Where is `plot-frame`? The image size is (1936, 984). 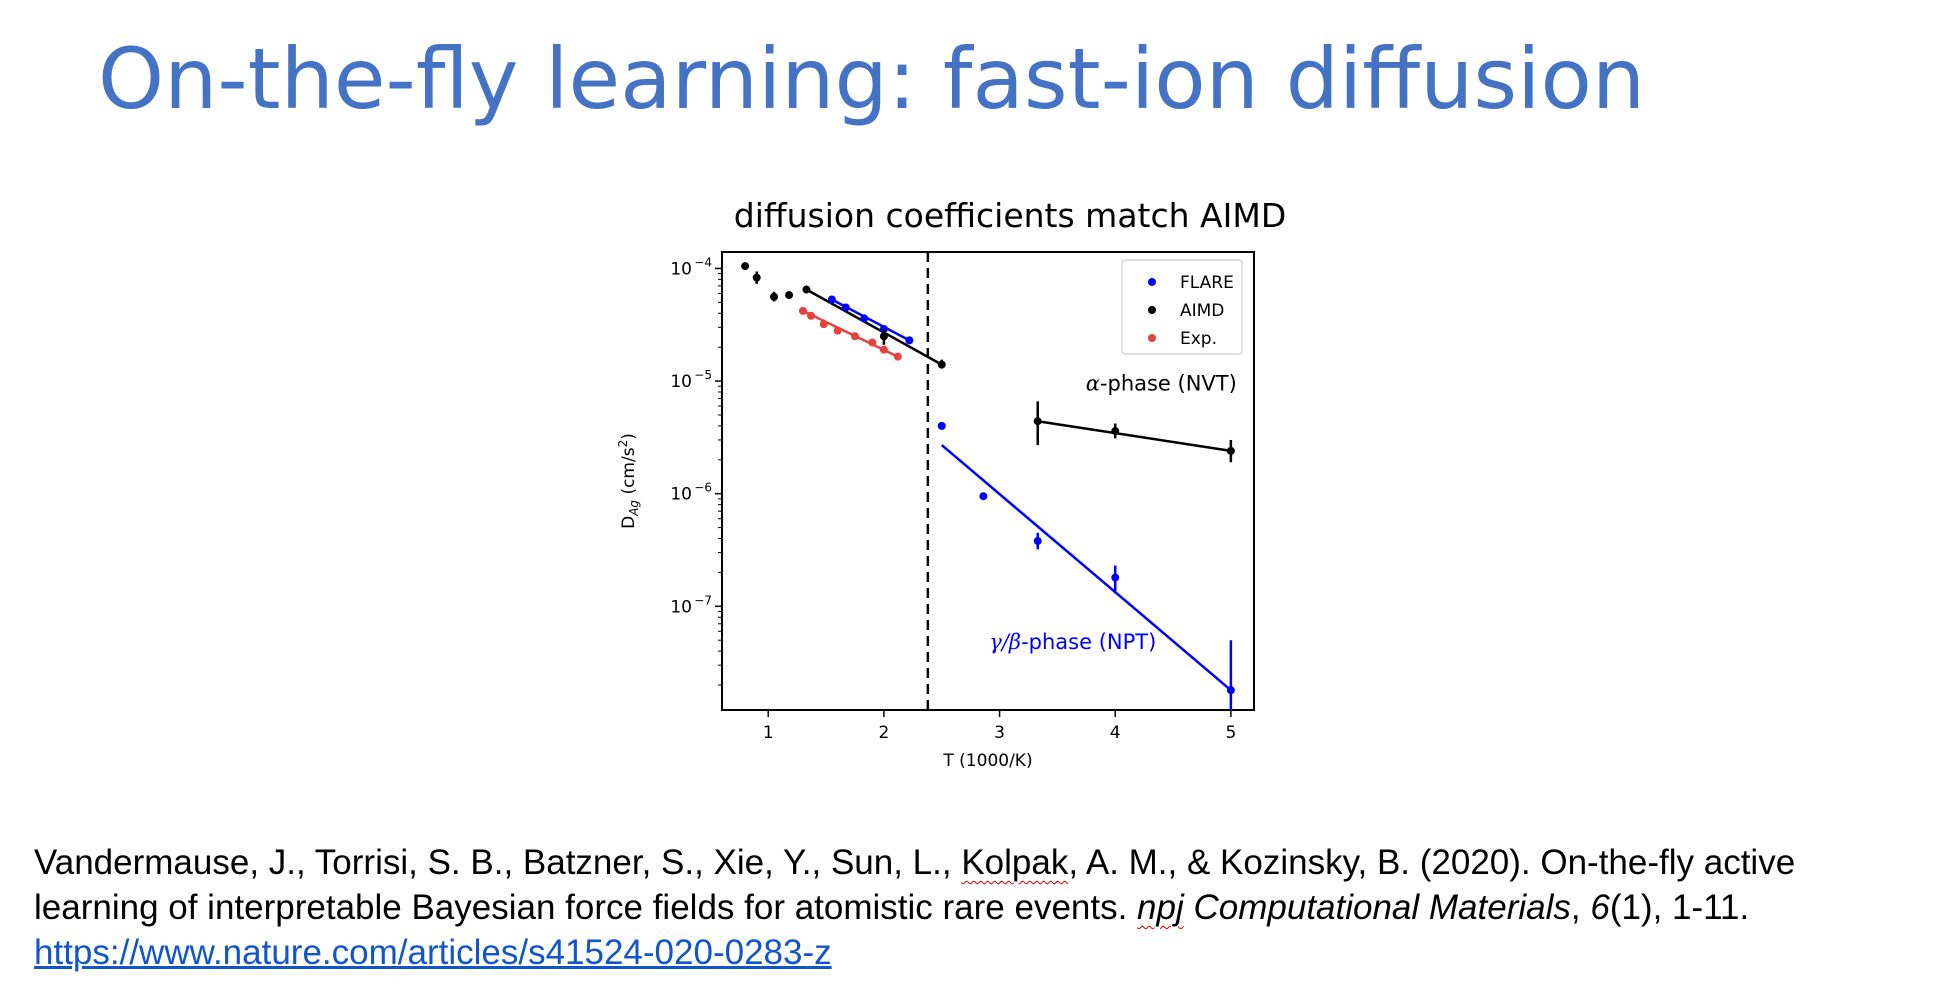 plot-frame is located at coordinates (988, 481).